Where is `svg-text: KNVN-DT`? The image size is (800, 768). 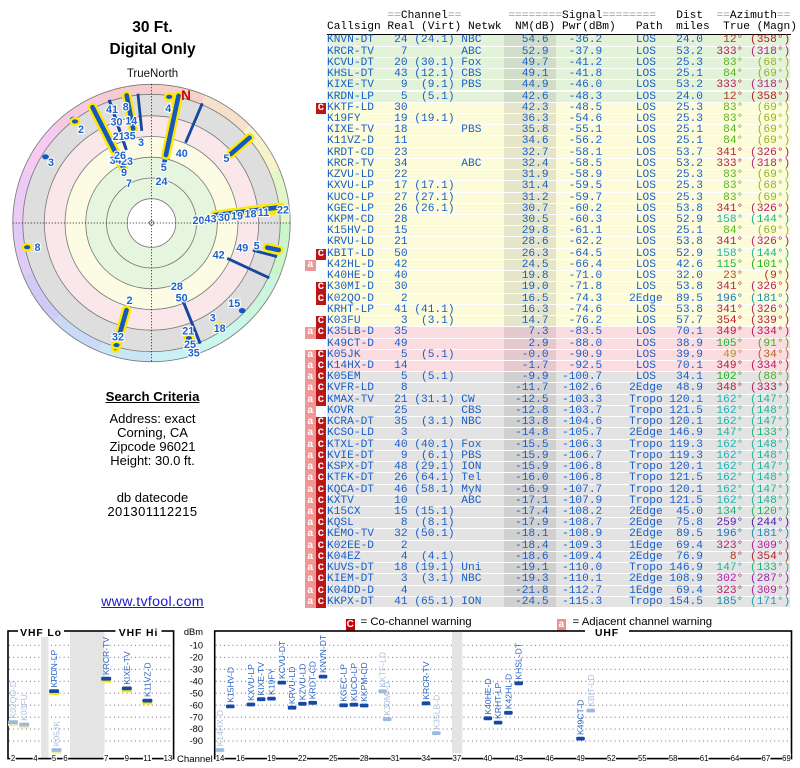
svg-text: KNVN-DT is located at coordinates (323, 653).